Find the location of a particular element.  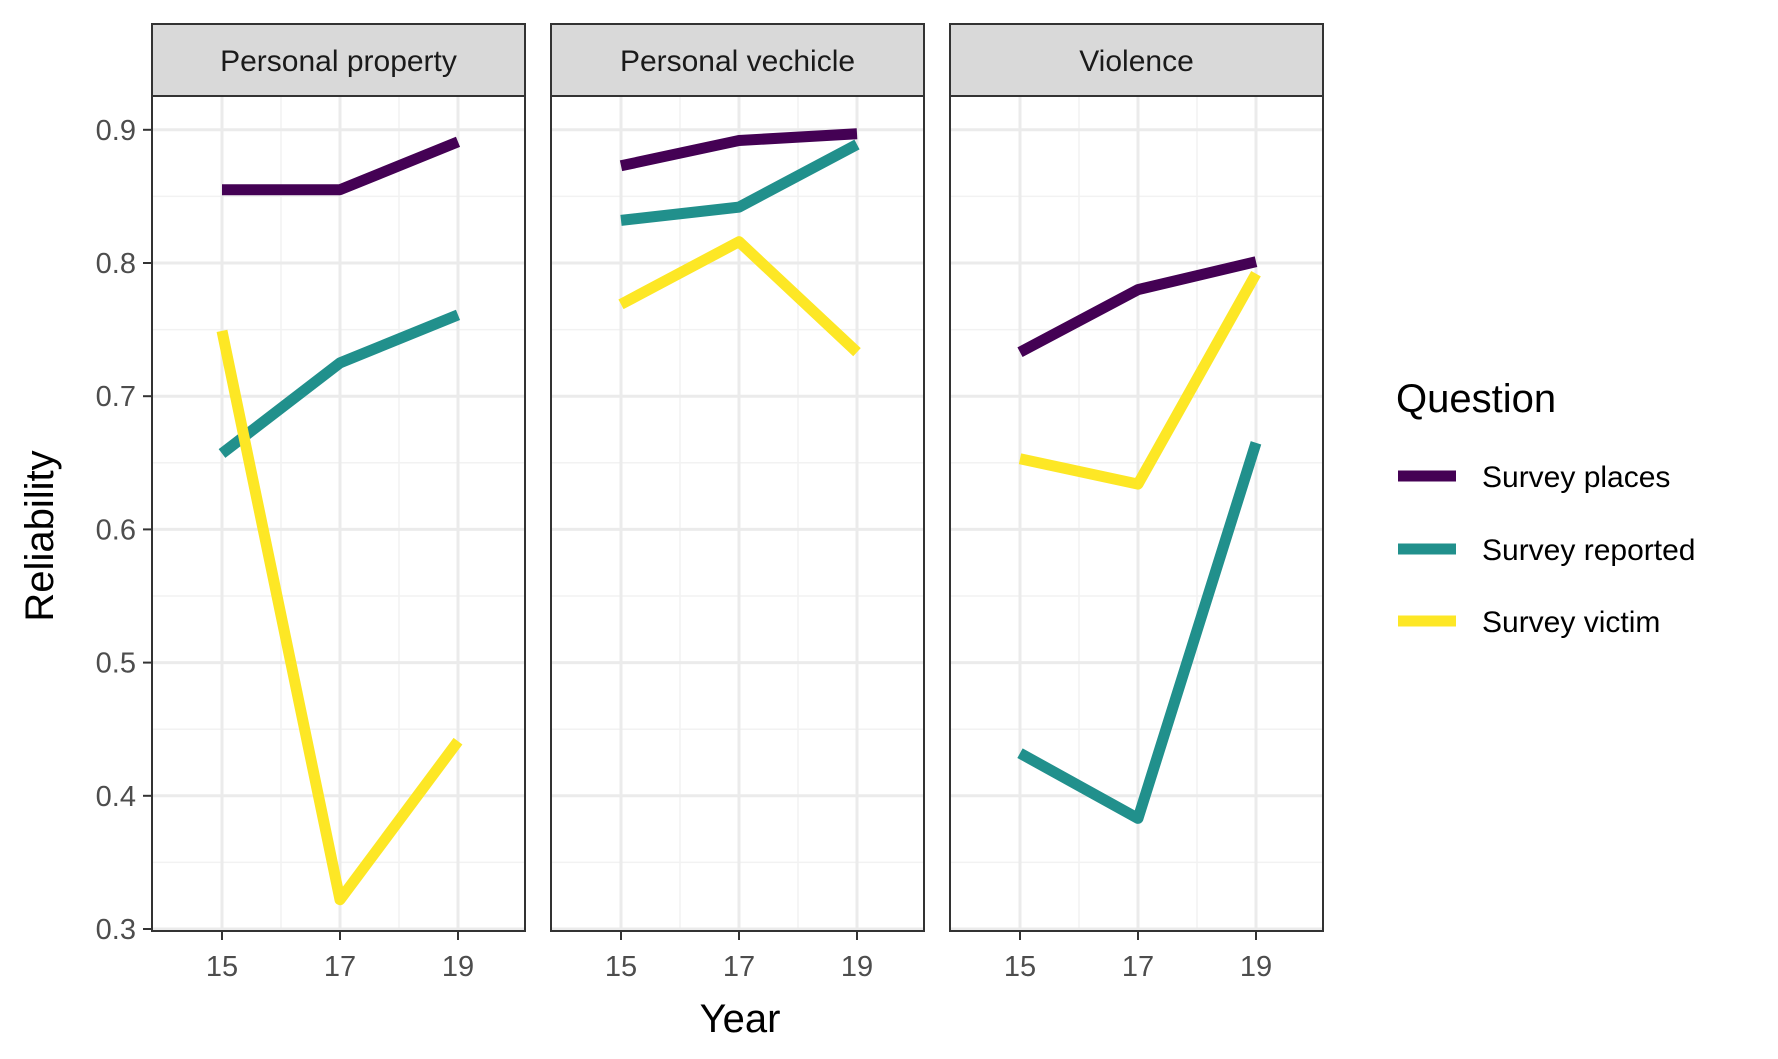

x-axis-title: Year is located at coordinates (740, 1019).